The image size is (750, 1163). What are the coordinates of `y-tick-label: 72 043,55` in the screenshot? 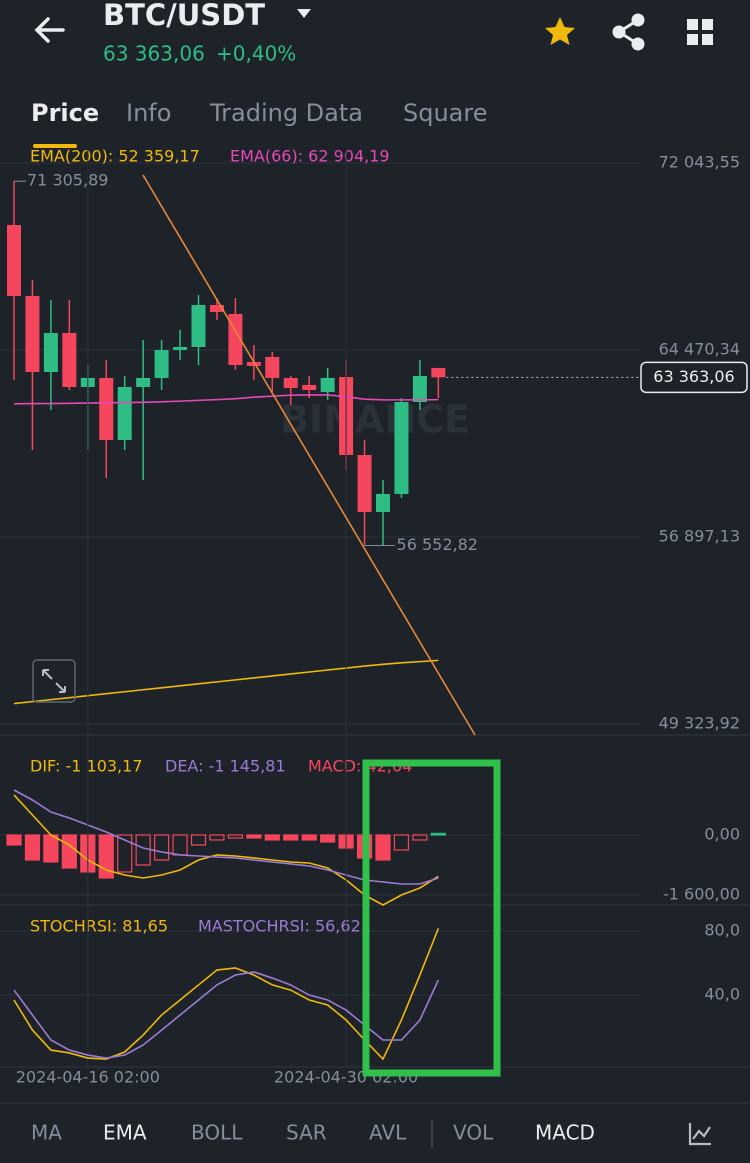 It's located at (699, 161).